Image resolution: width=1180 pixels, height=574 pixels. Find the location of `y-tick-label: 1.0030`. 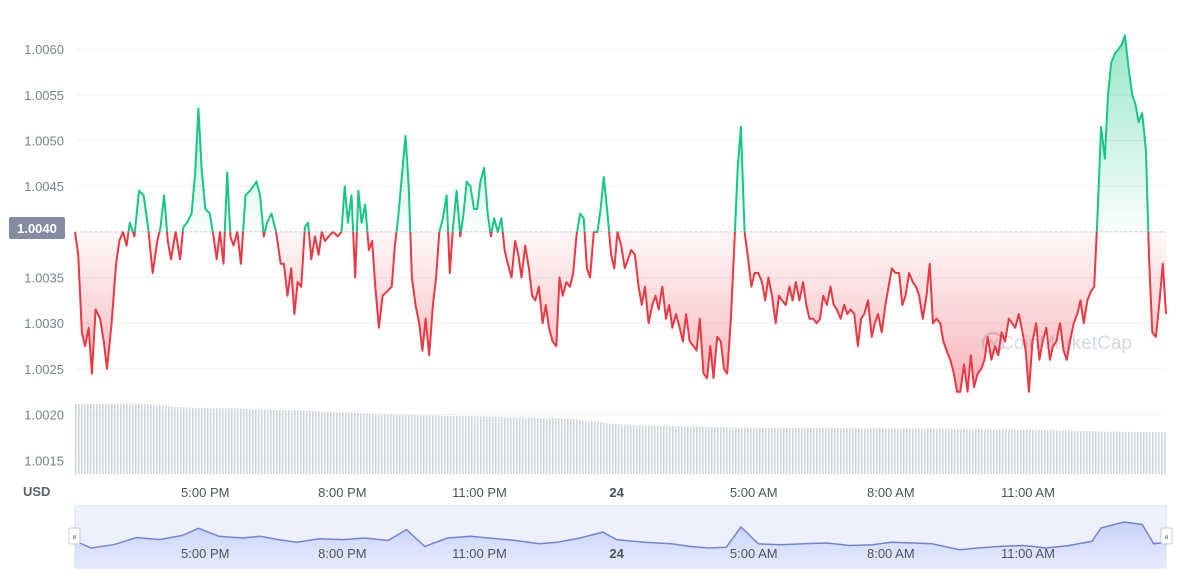

y-tick-label: 1.0030 is located at coordinates (44, 323).